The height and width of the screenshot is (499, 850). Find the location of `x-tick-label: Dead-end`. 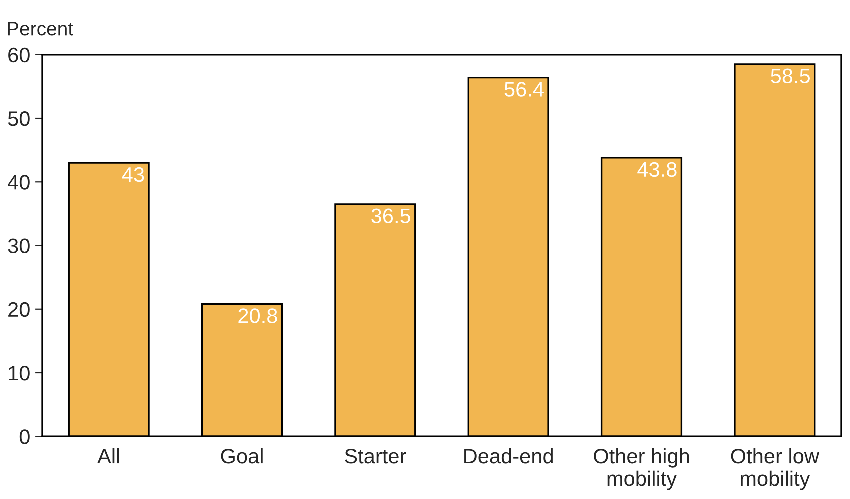

x-tick-label: Dead-end is located at coordinates (508, 456).